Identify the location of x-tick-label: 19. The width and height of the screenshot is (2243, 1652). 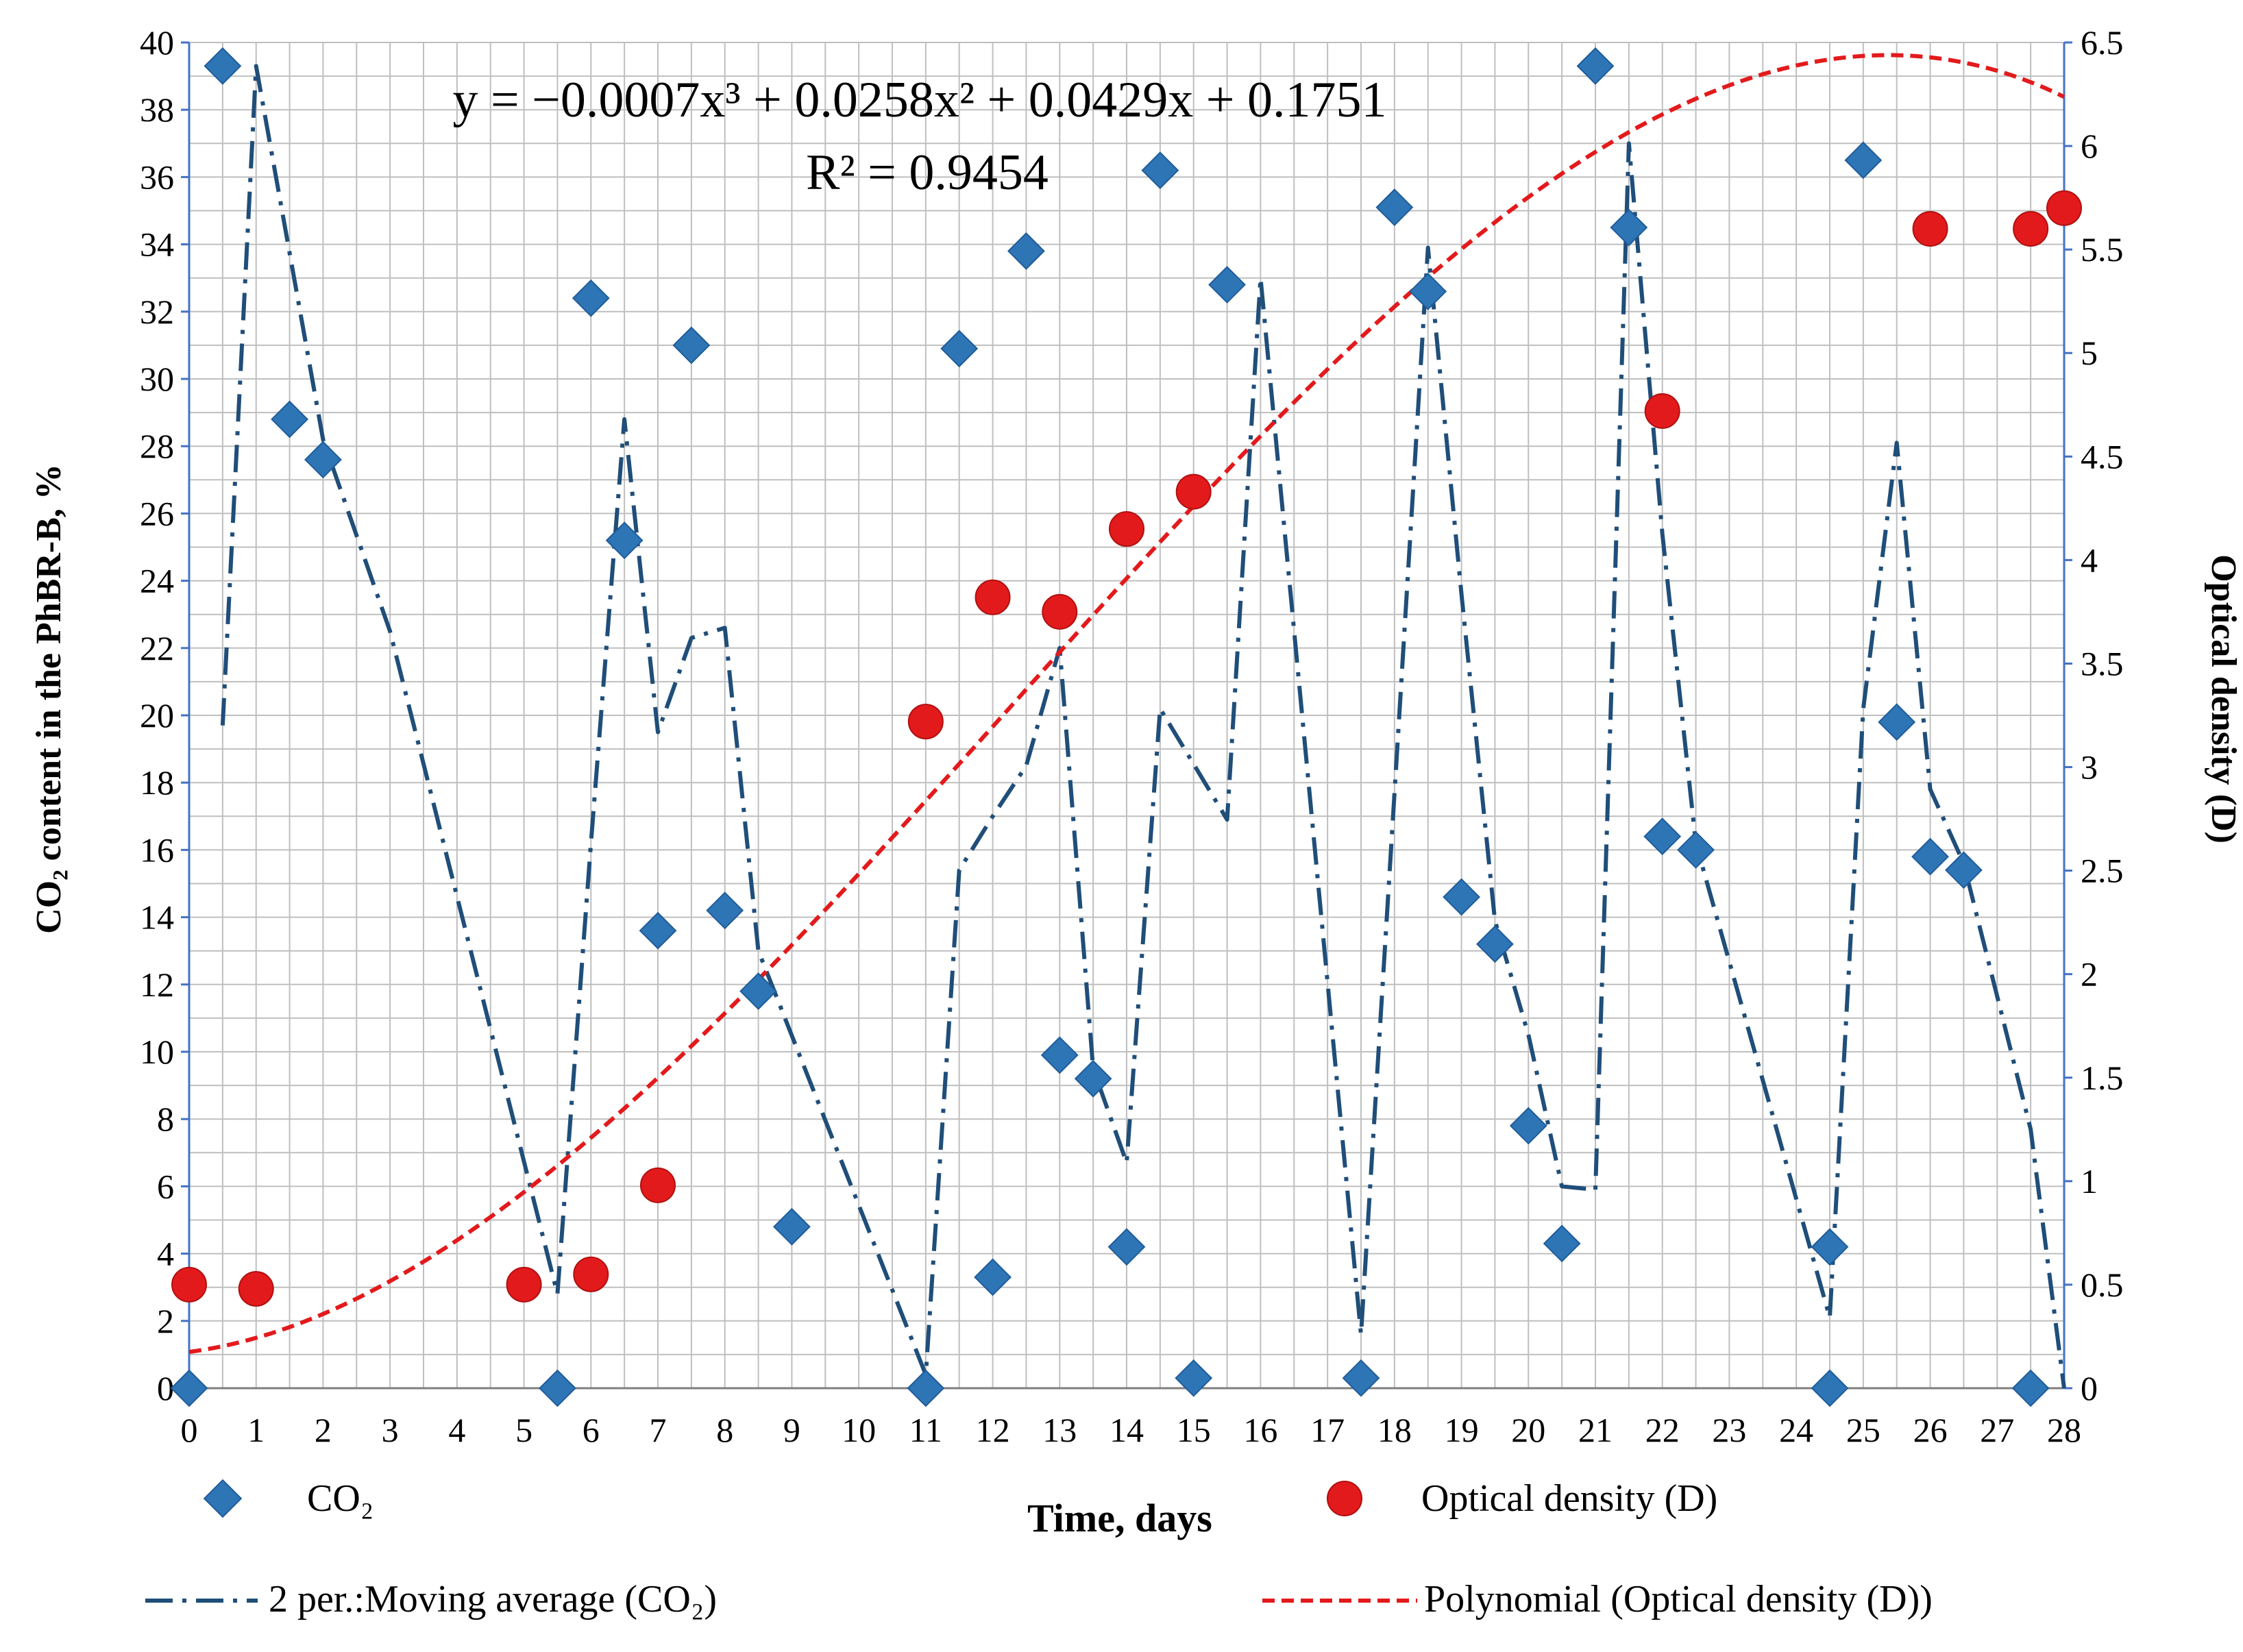
(1462, 1430).